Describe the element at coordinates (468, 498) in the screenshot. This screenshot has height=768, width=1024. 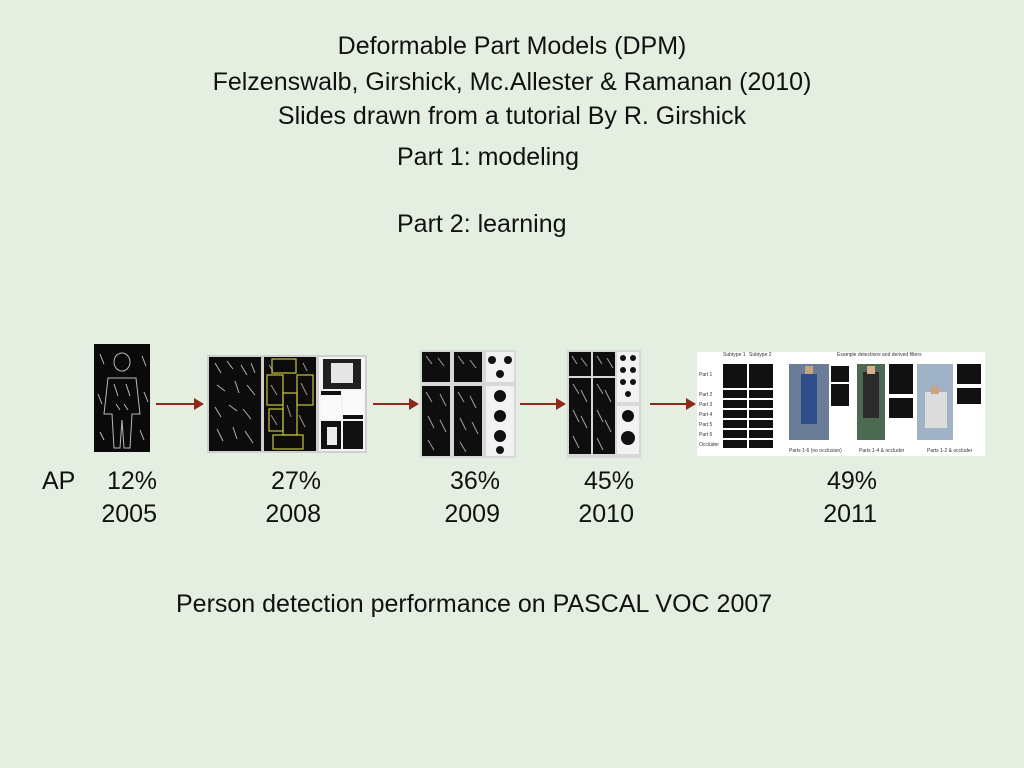
I see `timeline-entry-2009: 36% 2009` at that location.